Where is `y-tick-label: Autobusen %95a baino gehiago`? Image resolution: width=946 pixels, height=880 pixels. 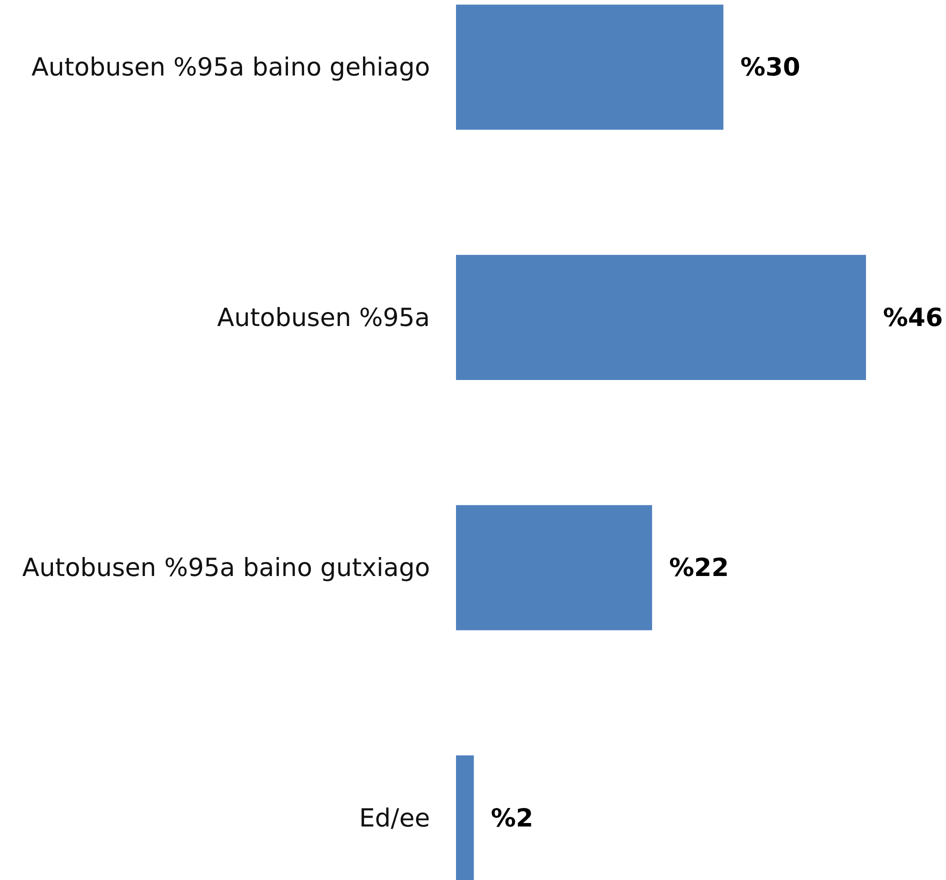
y-tick-label: Autobusen %95a baino gehiago is located at coordinates (230, 67).